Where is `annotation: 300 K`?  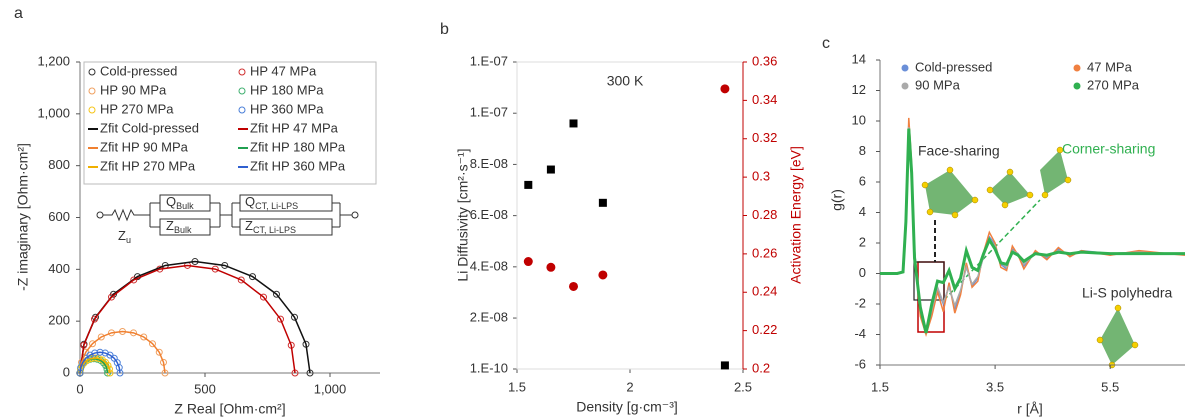 annotation: 300 K is located at coordinates (625, 81).